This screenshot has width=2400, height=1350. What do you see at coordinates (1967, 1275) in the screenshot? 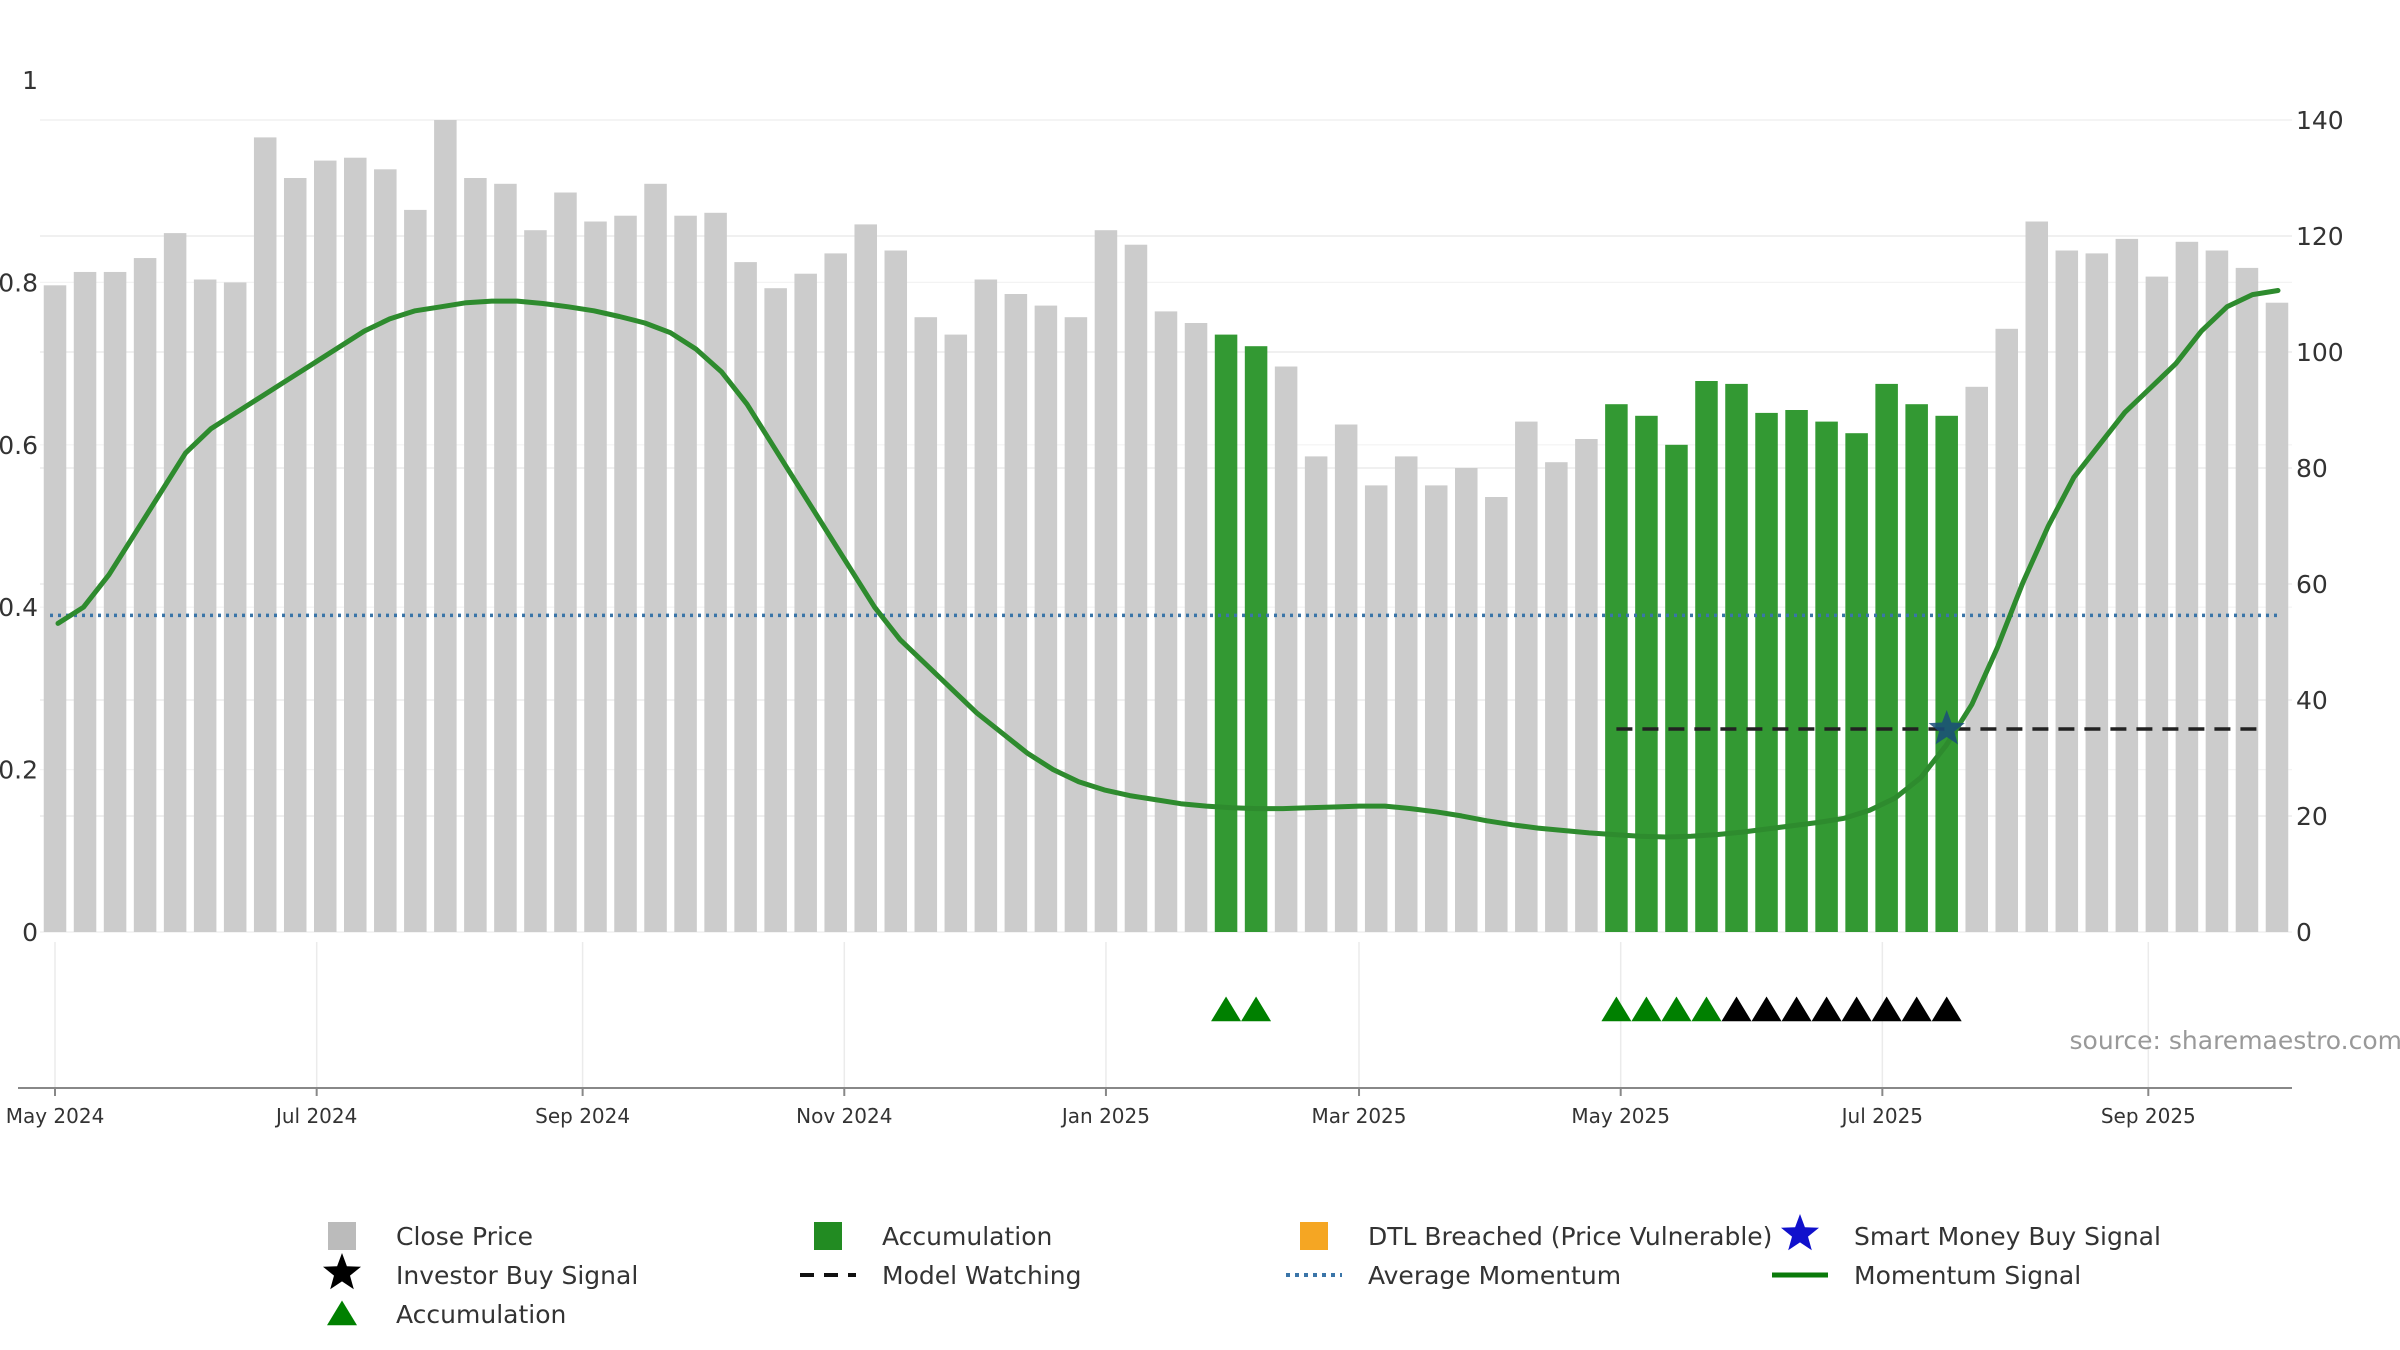
I see `legend-momentum-label: Momentum Signal` at bounding box center [1967, 1275].